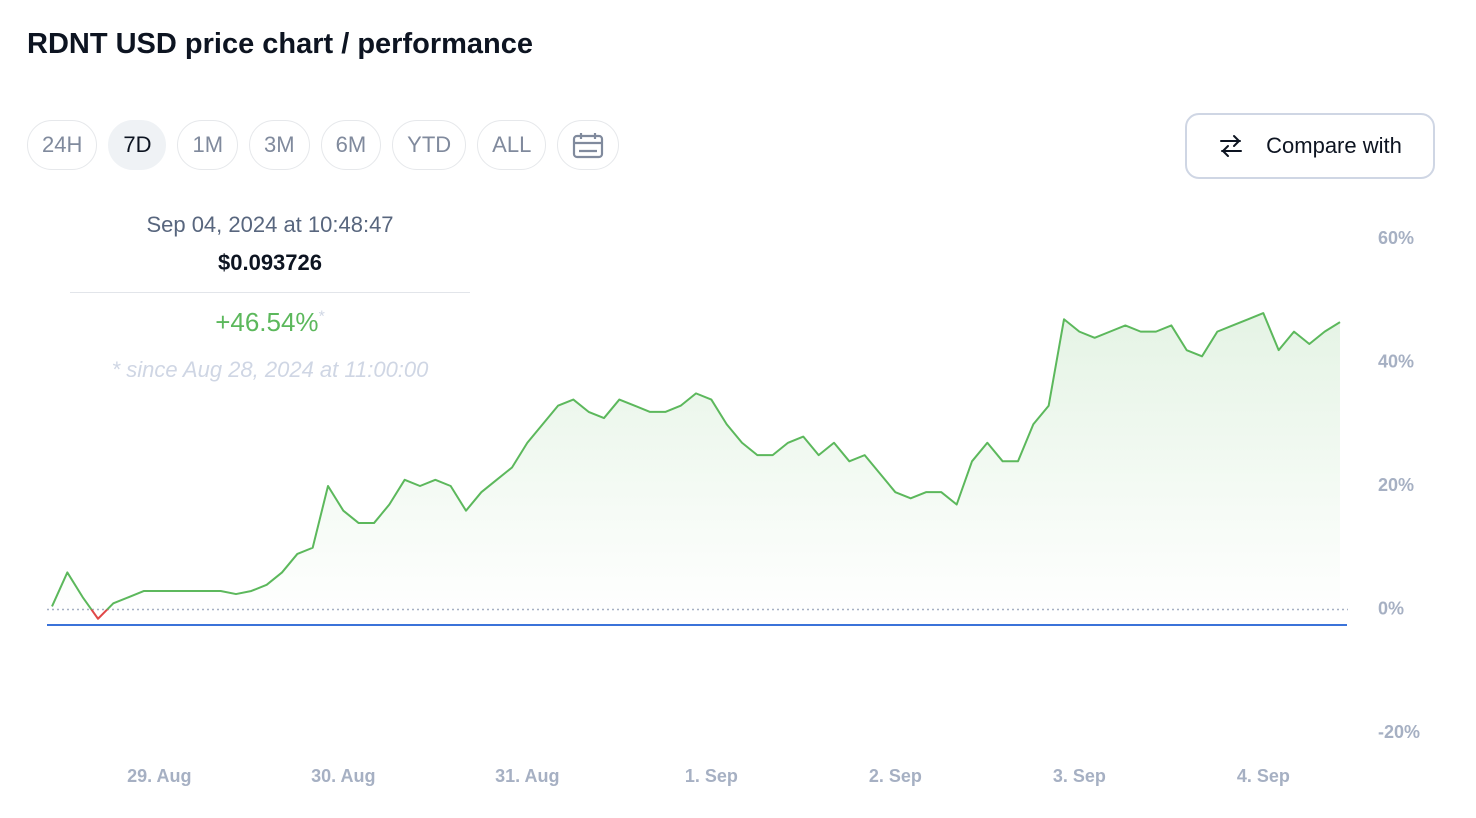 The width and height of the screenshot is (1476, 818). What do you see at coordinates (895, 776) in the screenshot?
I see `x-tick-label: 2. Sep` at bounding box center [895, 776].